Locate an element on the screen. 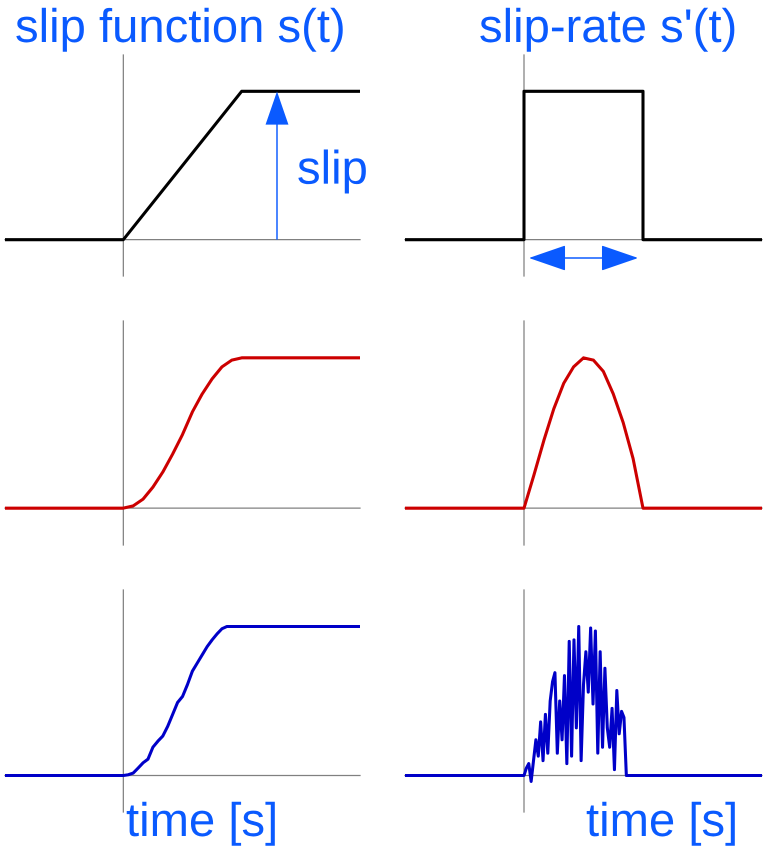  chart-title: slip function s(t) is located at coordinates (179, 30).